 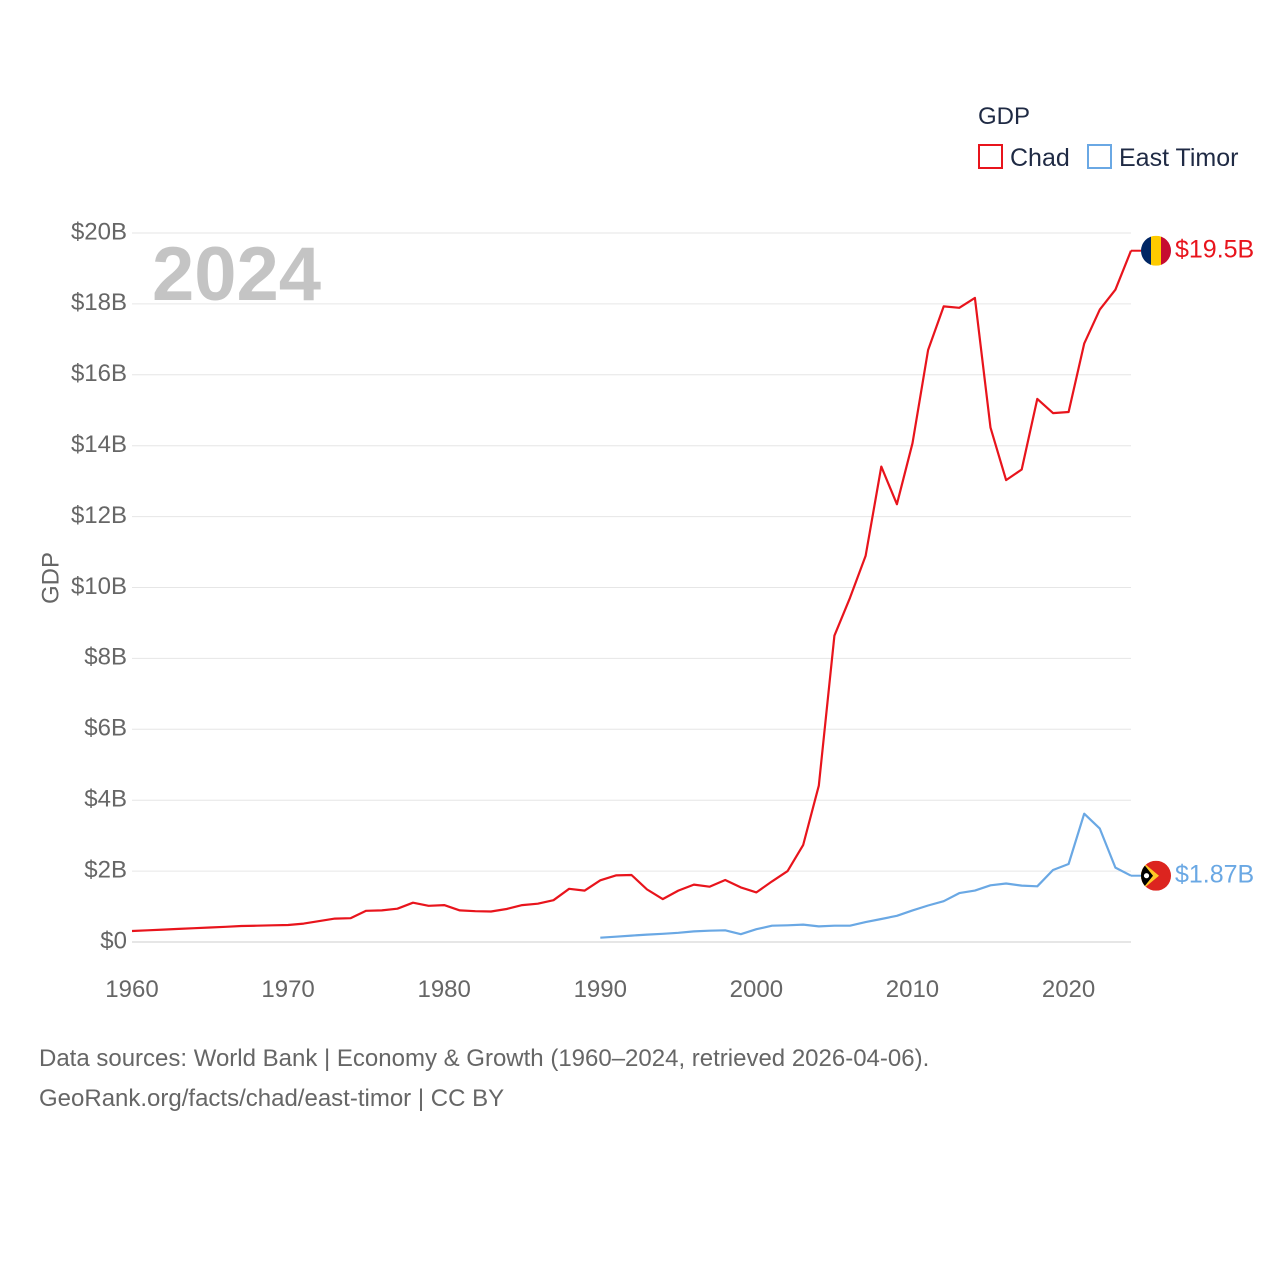 I want to click on y-tick-label: $14B, so click(x=99, y=444).